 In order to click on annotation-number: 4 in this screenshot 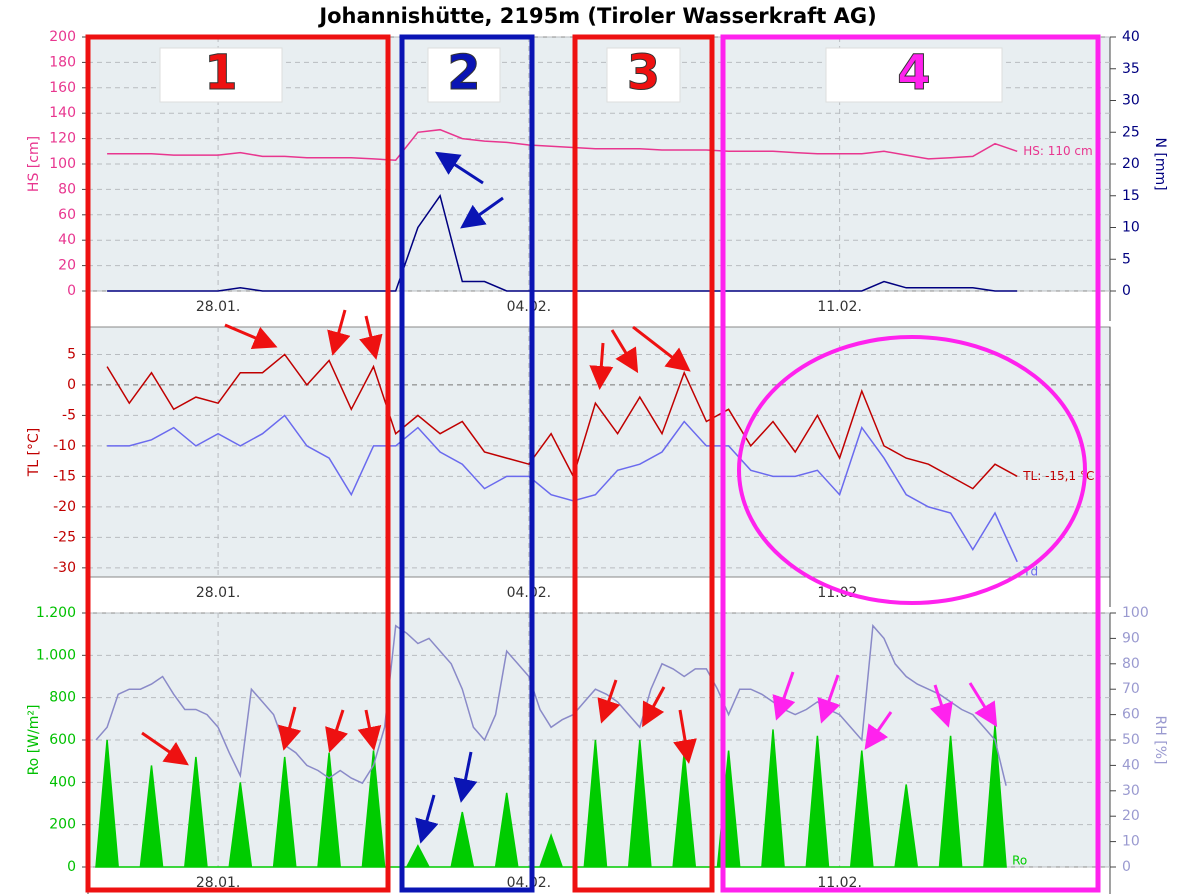, I will do `click(913, 73)`.